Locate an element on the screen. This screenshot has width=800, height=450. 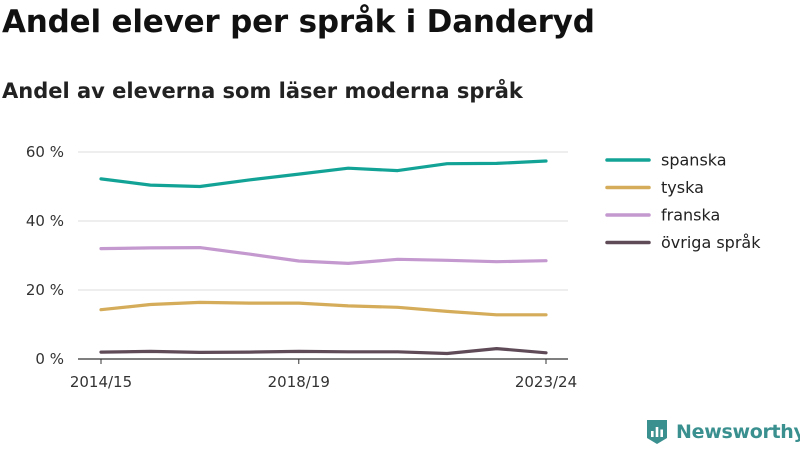
legend-label: övriga språk is located at coordinates (711, 242).